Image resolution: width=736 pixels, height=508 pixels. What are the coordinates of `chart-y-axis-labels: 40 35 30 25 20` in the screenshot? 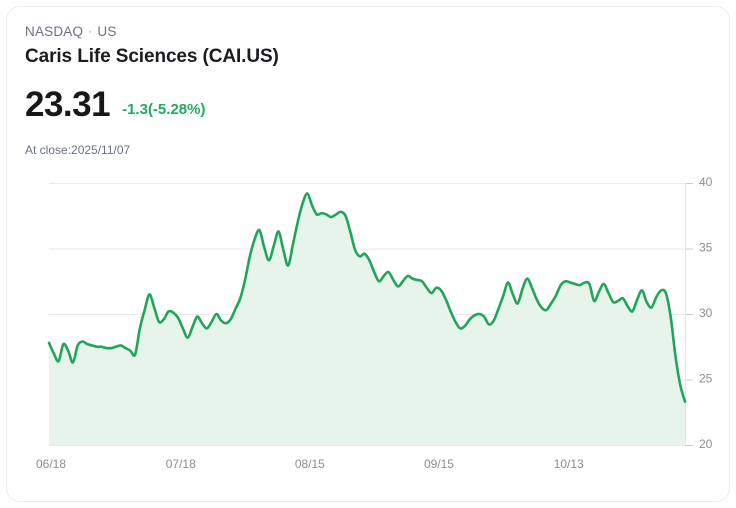 It's located at (706, 313).